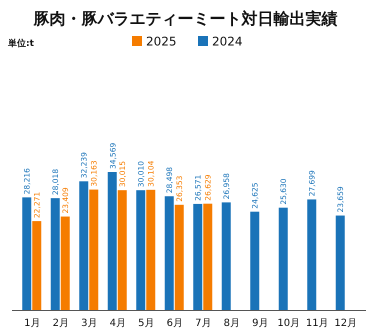 The height and width of the screenshot is (334, 371). I want to click on legend-label: 2024, so click(227, 41).